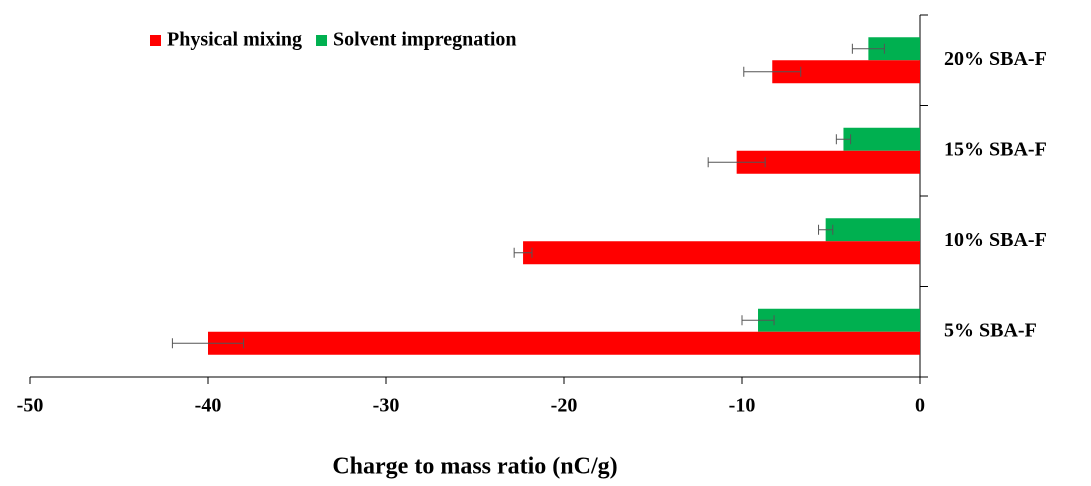 This screenshot has height=486, width=1091. Describe the element at coordinates (564, 406) in the screenshot. I see `x-tick-label: -20` at that location.